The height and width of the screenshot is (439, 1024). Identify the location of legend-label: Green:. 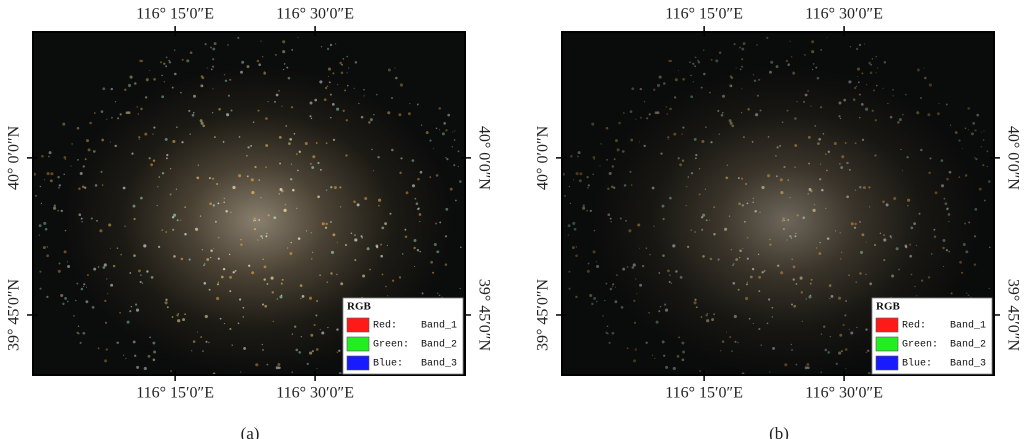
(391, 345).